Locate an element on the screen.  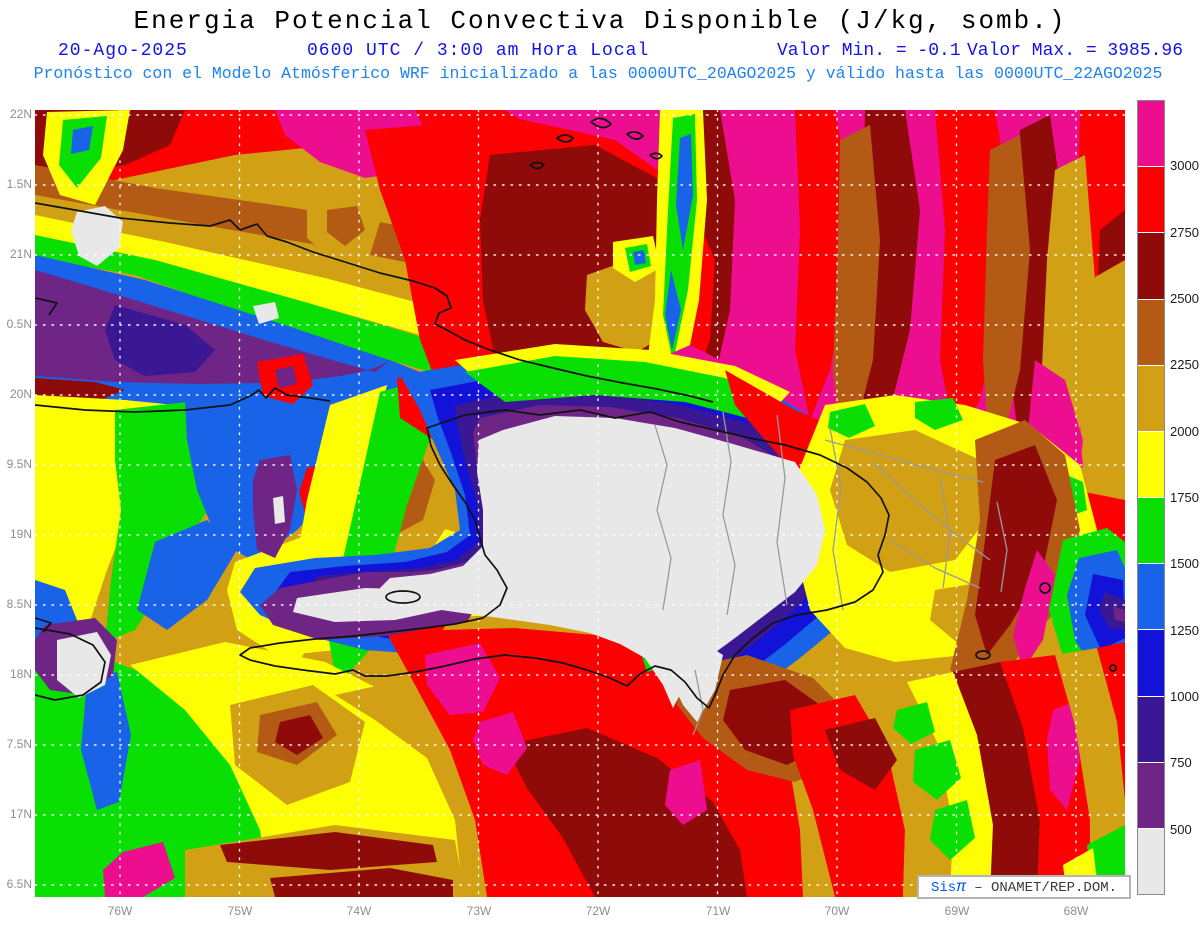
y-tick: 9.5N is located at coordinates (19, 464).